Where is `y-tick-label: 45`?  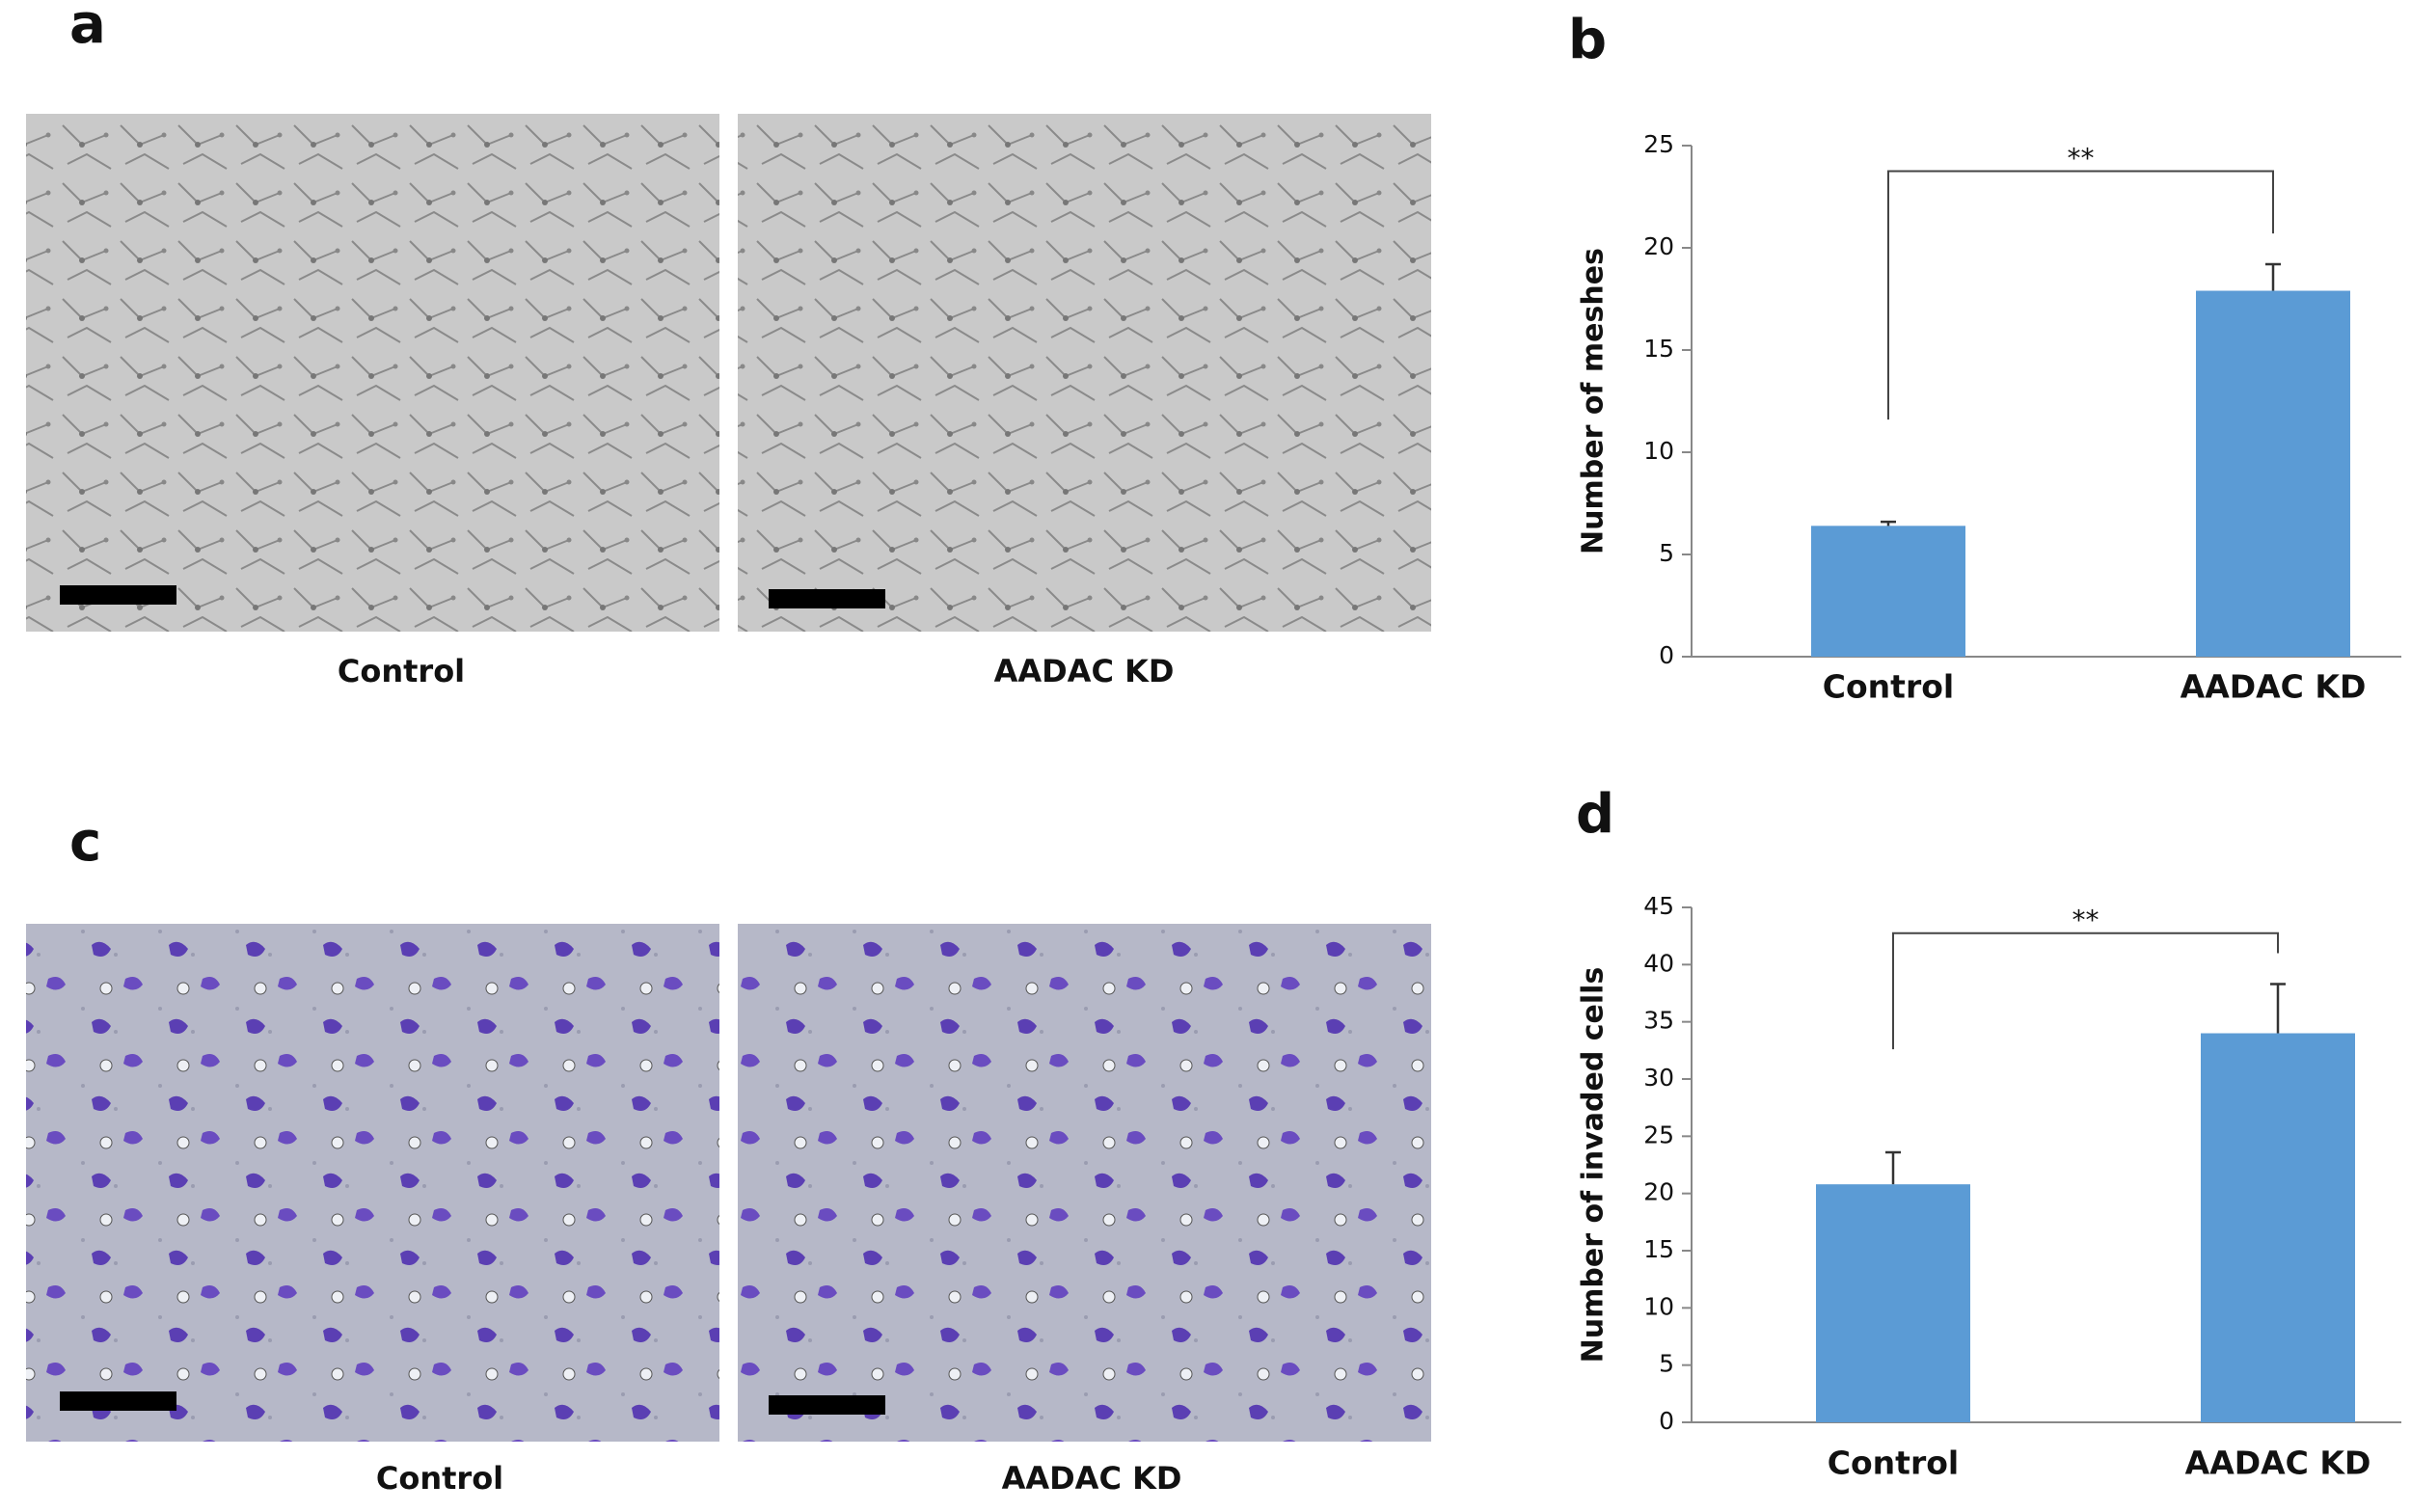
y-tick-label: 45 is located at coordinates (1659, 906).